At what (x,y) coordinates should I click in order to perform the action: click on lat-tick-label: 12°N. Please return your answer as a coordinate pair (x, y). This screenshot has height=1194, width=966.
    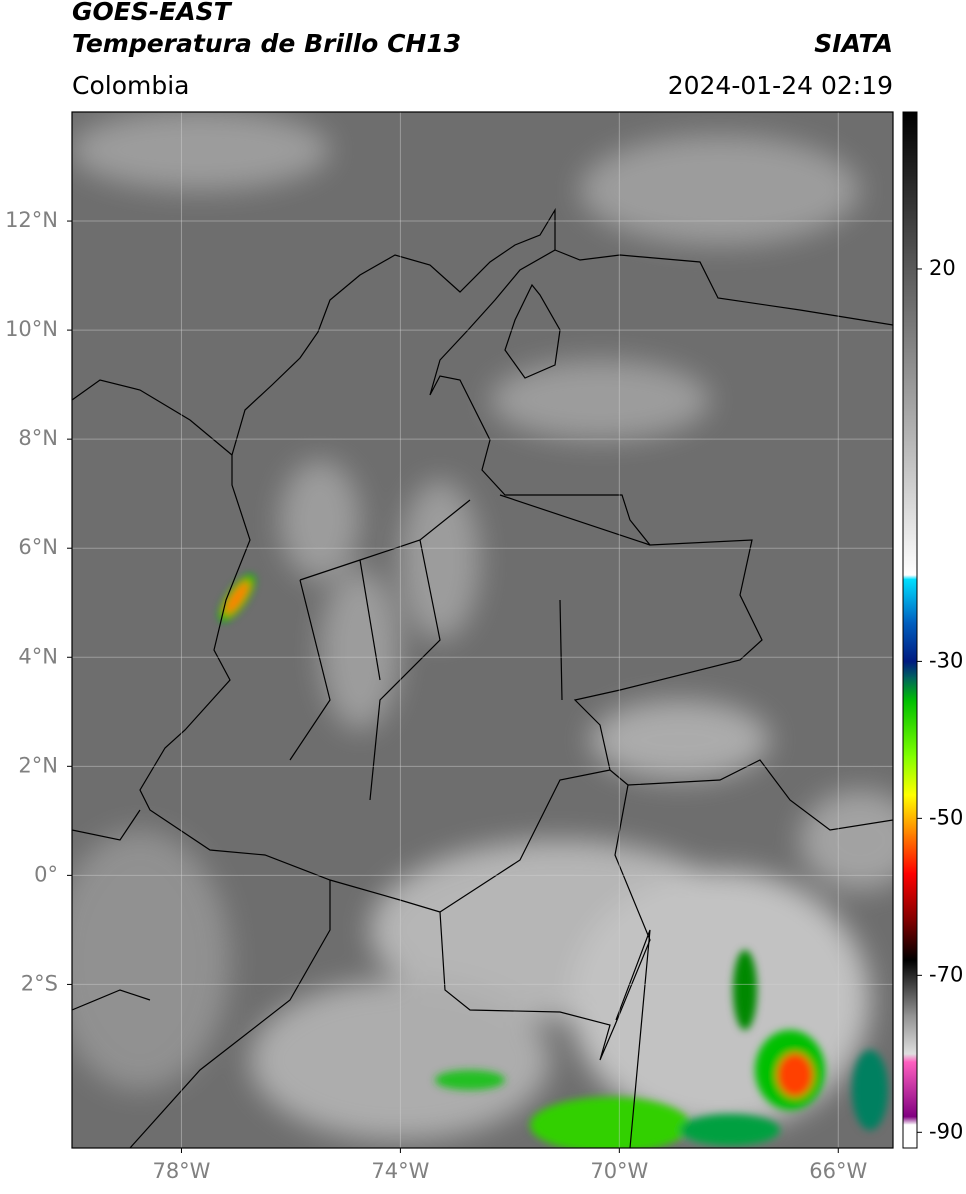
    Looking at the image, I should click on (31, 220).